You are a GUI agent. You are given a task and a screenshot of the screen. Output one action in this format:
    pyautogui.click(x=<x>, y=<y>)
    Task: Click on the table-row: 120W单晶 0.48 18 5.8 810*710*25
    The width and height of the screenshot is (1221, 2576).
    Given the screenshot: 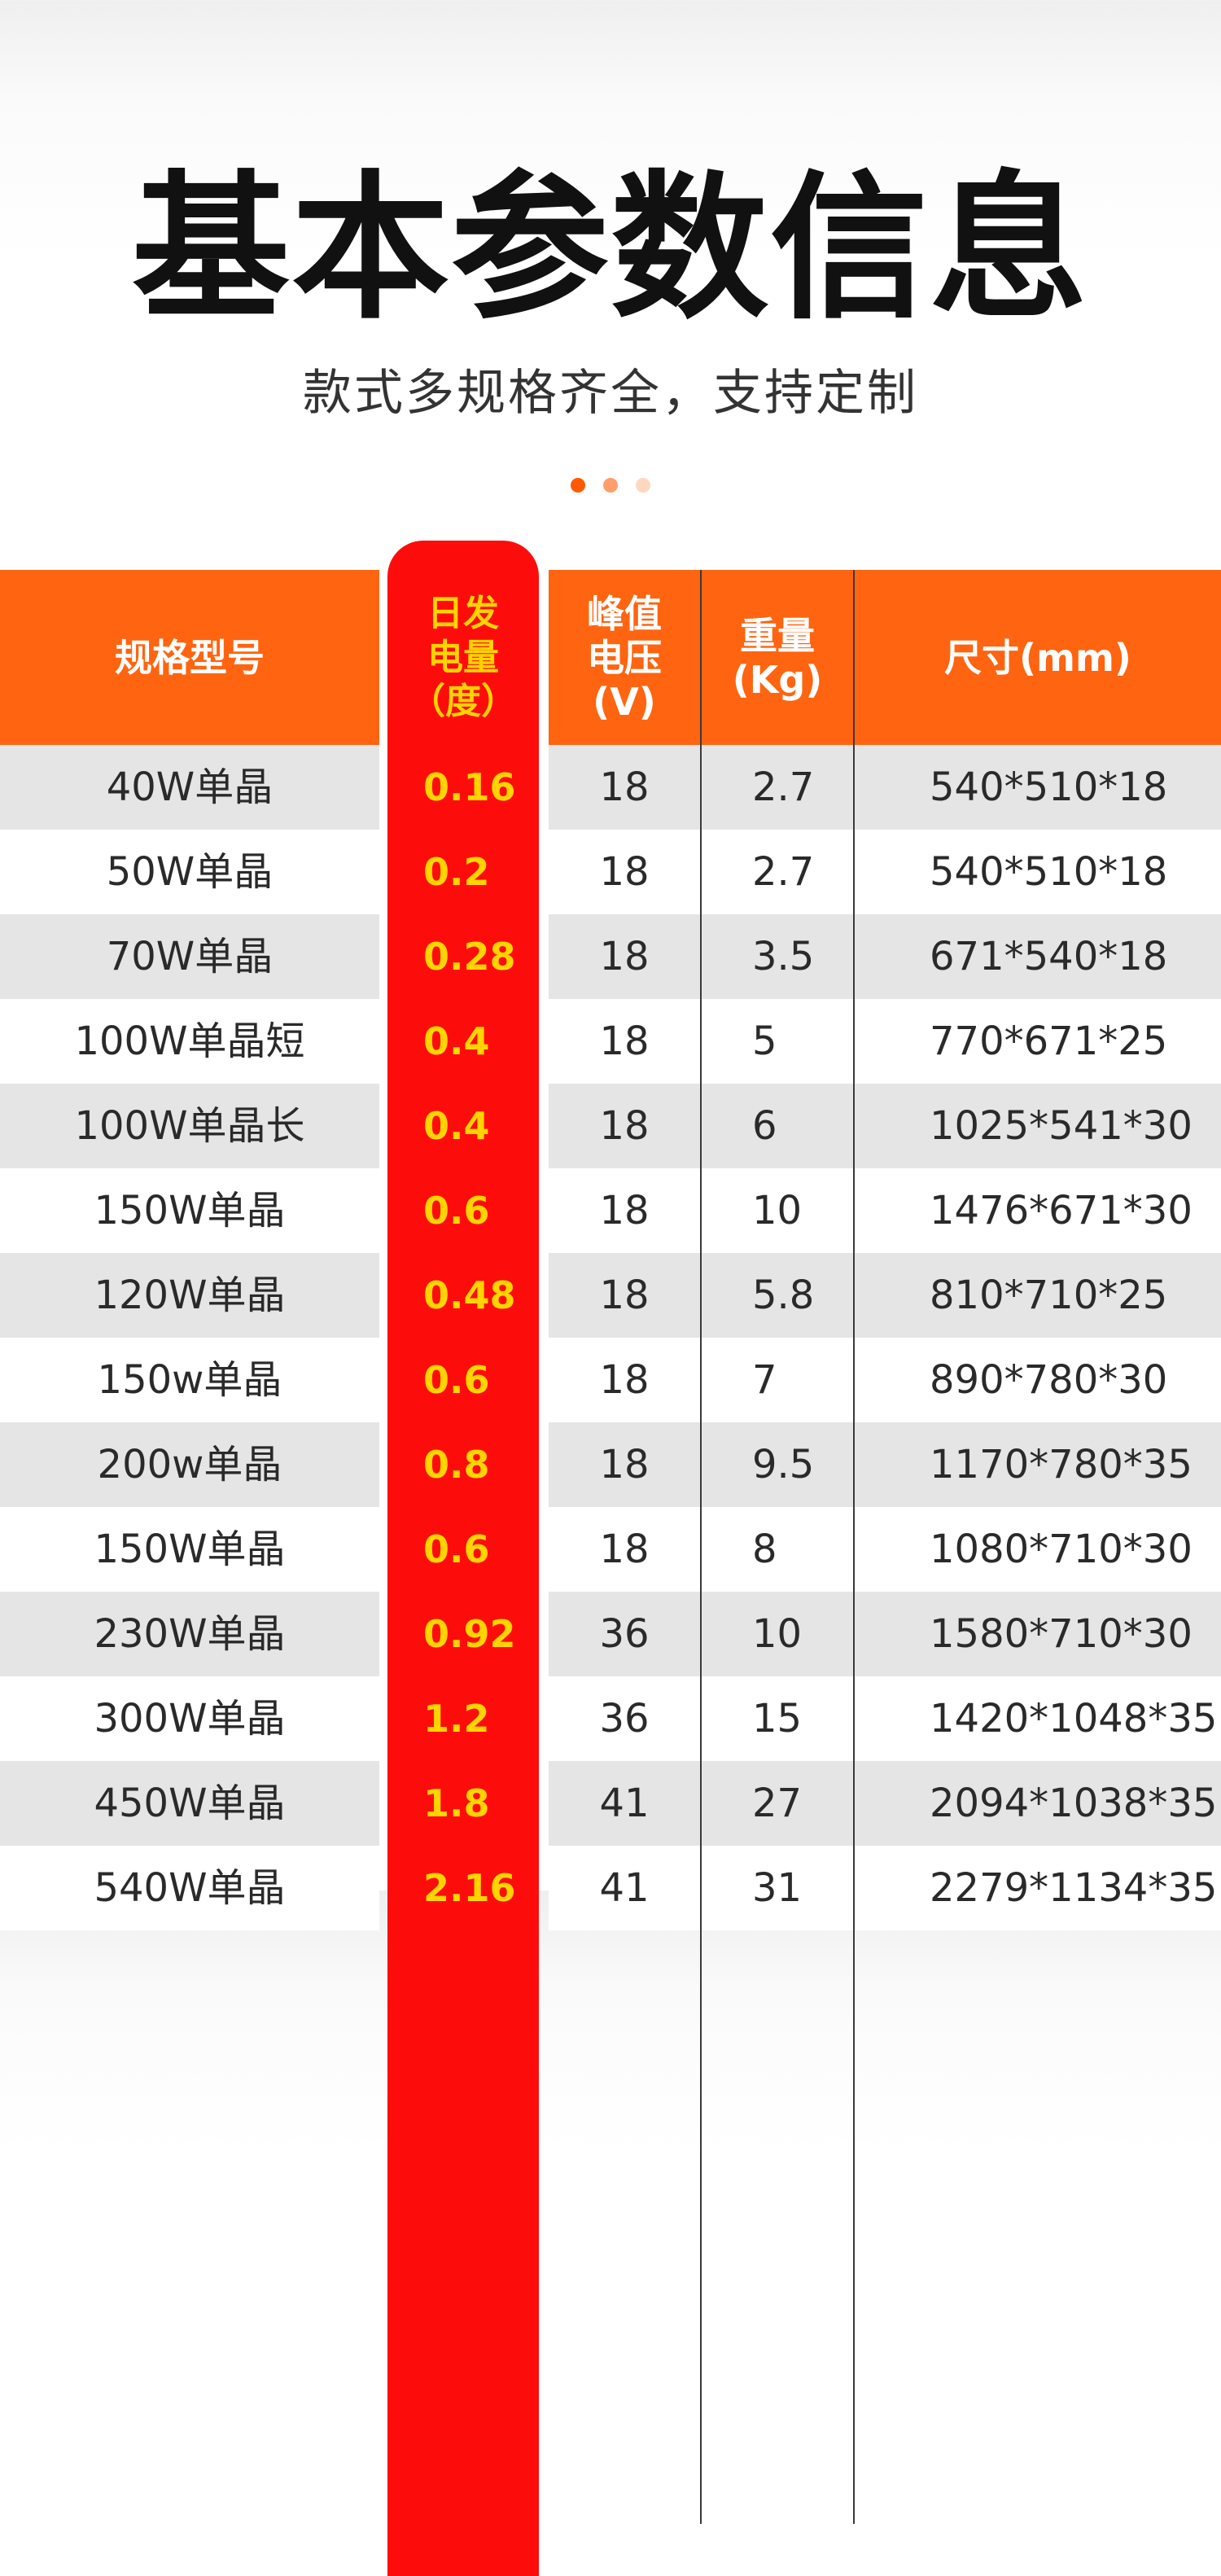 What is the action you would take?
    pyautogui.click(x=610, y=1295)
    